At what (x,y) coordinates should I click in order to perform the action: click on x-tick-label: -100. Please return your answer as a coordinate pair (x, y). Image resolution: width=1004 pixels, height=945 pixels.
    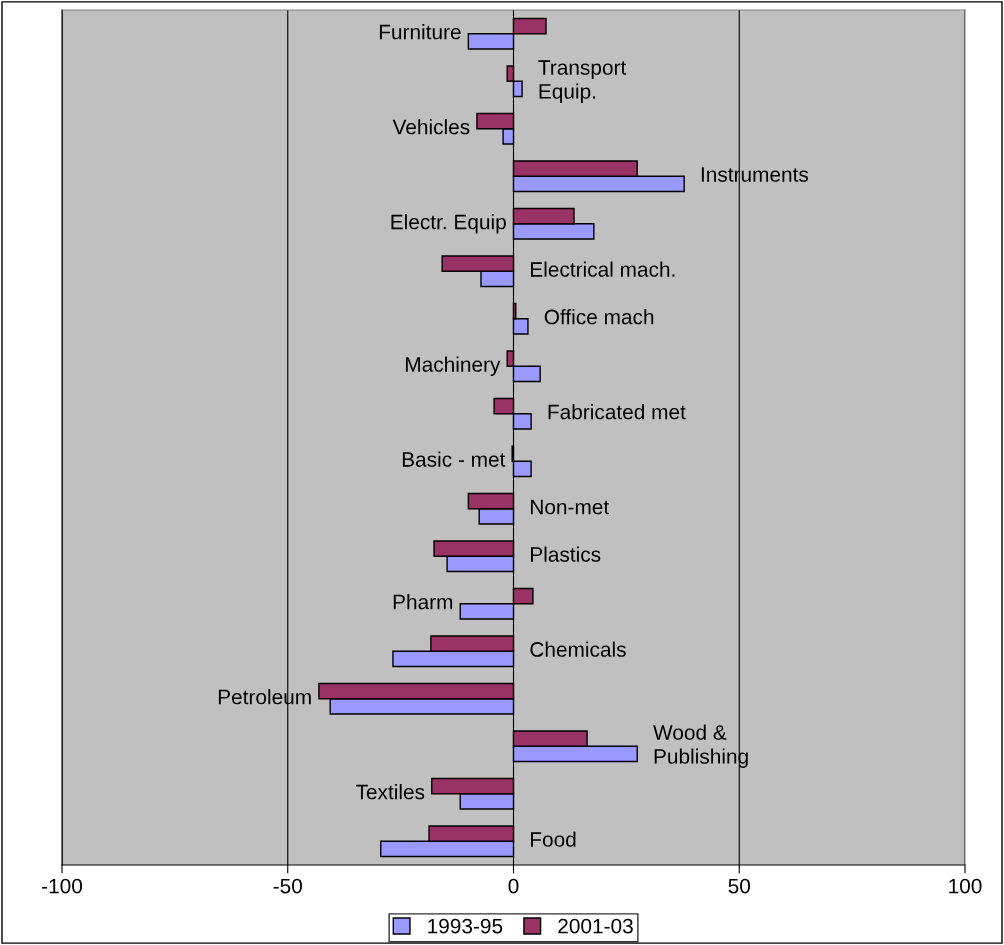
    Looking at the image, I should click on (62, 886).